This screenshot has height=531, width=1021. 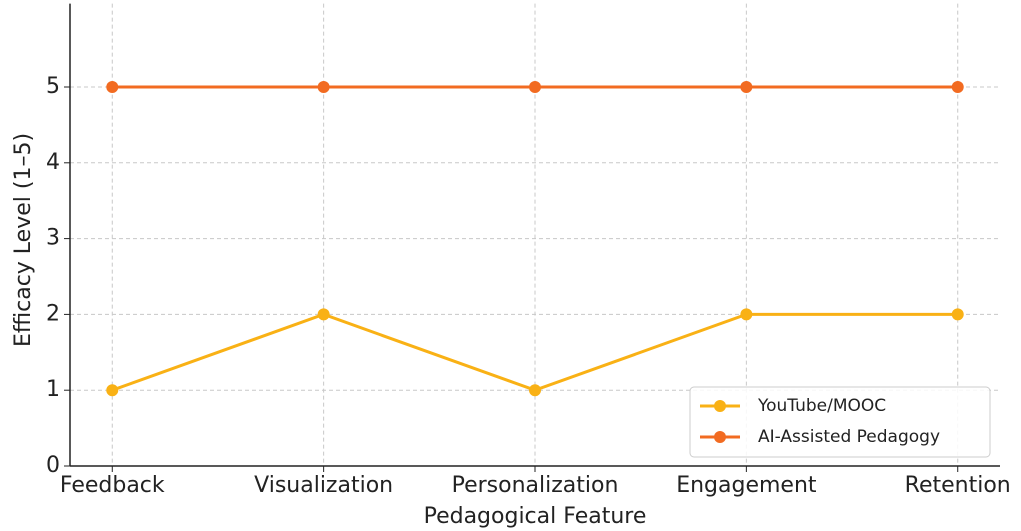 I want to click on y-tick-label: 2, so click(x=53, y=313).